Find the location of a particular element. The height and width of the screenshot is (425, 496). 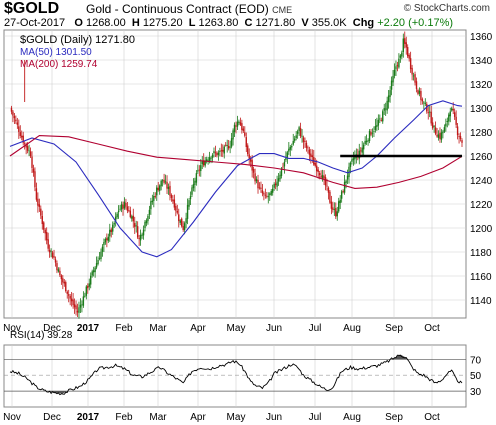

month-tick-label: Apr is located at coordinates (198, 328).